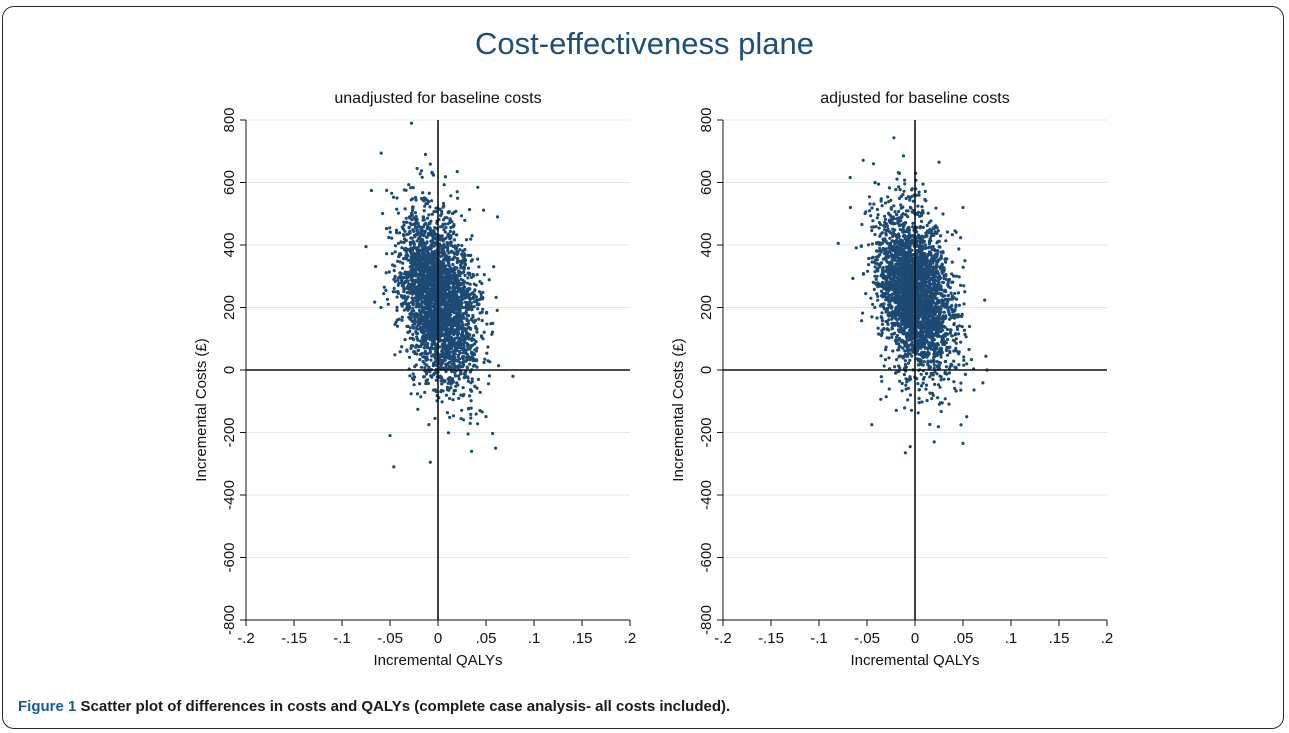  Describe the element at coordinates (706, 119) in the screenshot. I see `y-tick-label: 800` at that location.